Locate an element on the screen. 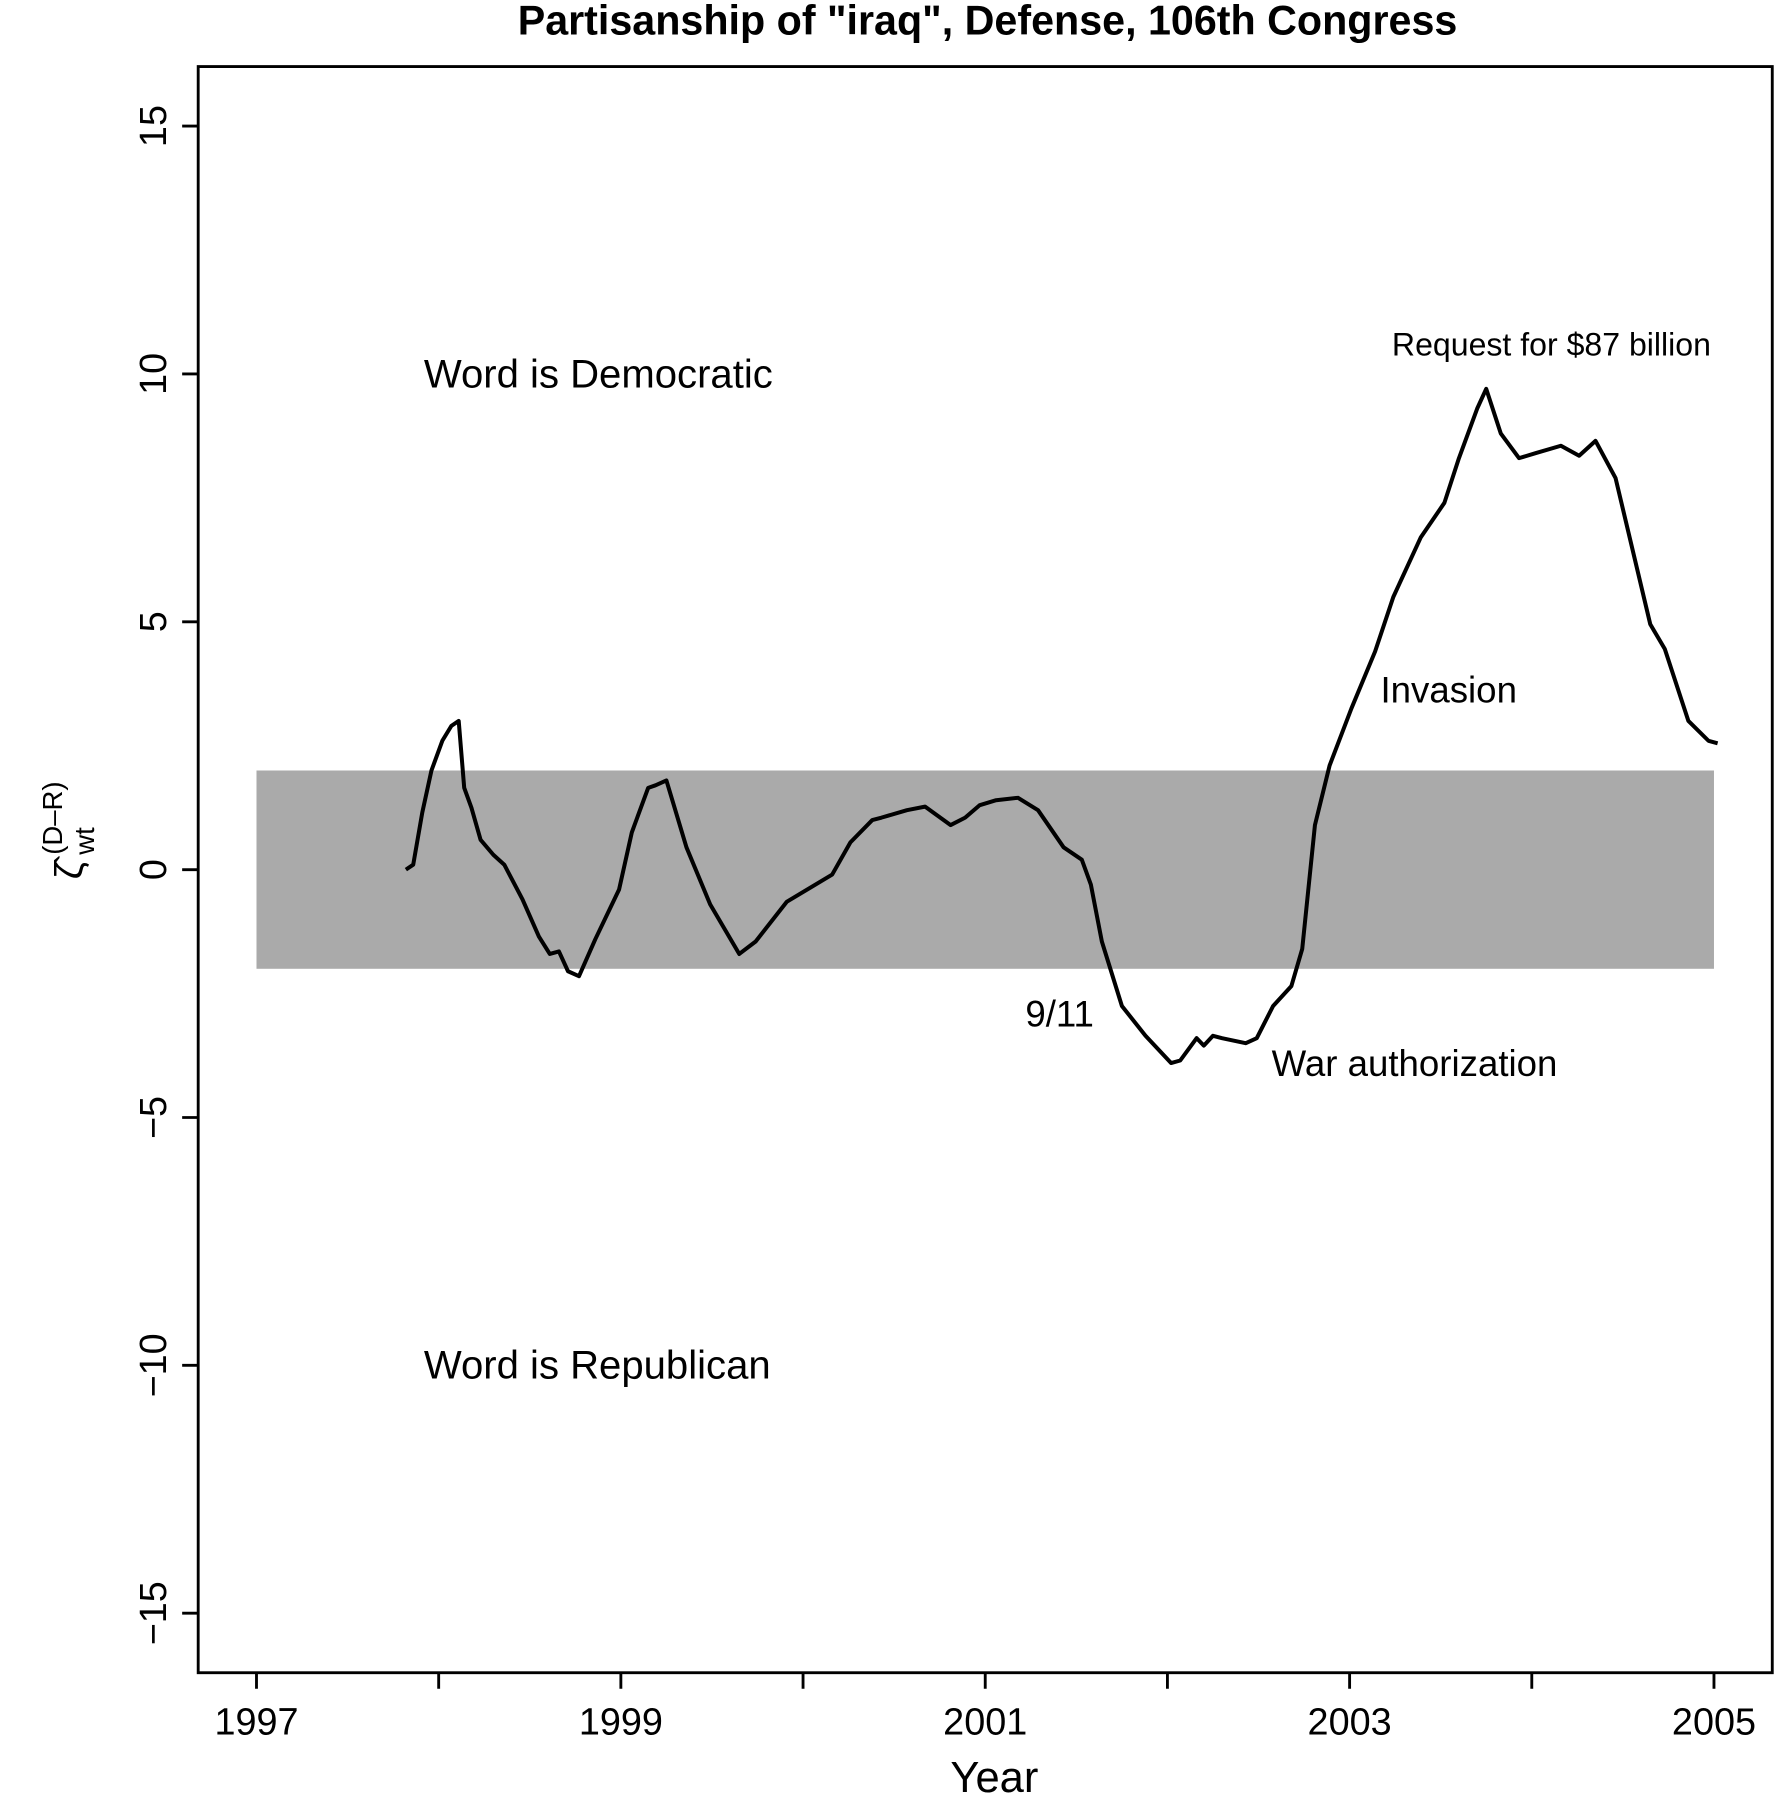  y-tick-label: −15 is located at coordinates (154, 1613).